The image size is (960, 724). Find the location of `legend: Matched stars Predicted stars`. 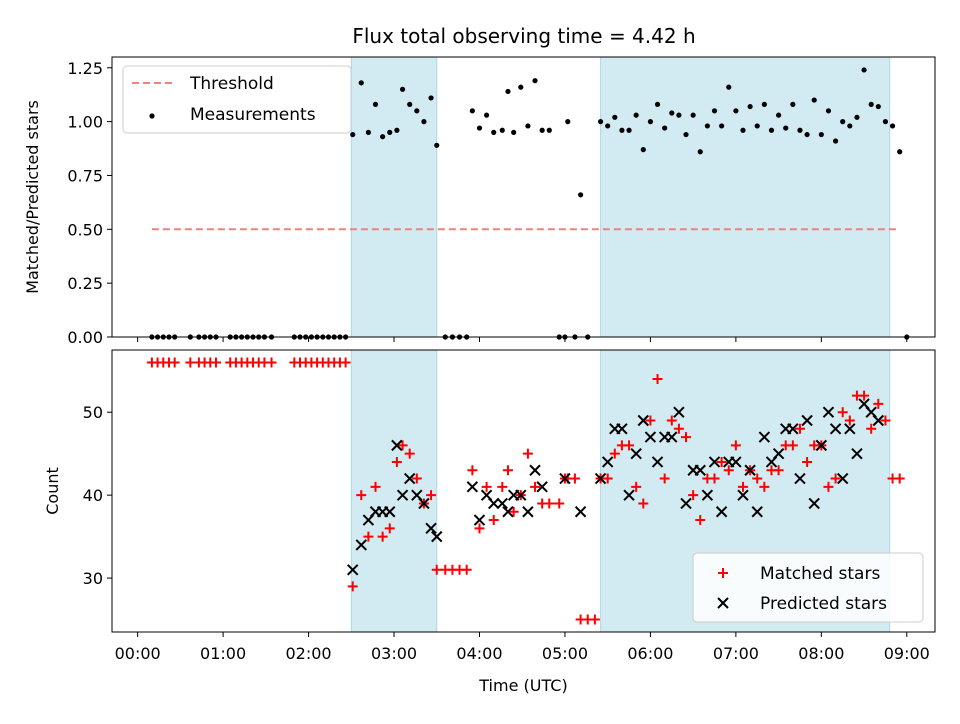

legend: Matched stars Predicted stars is located at coordinates (808, 587).